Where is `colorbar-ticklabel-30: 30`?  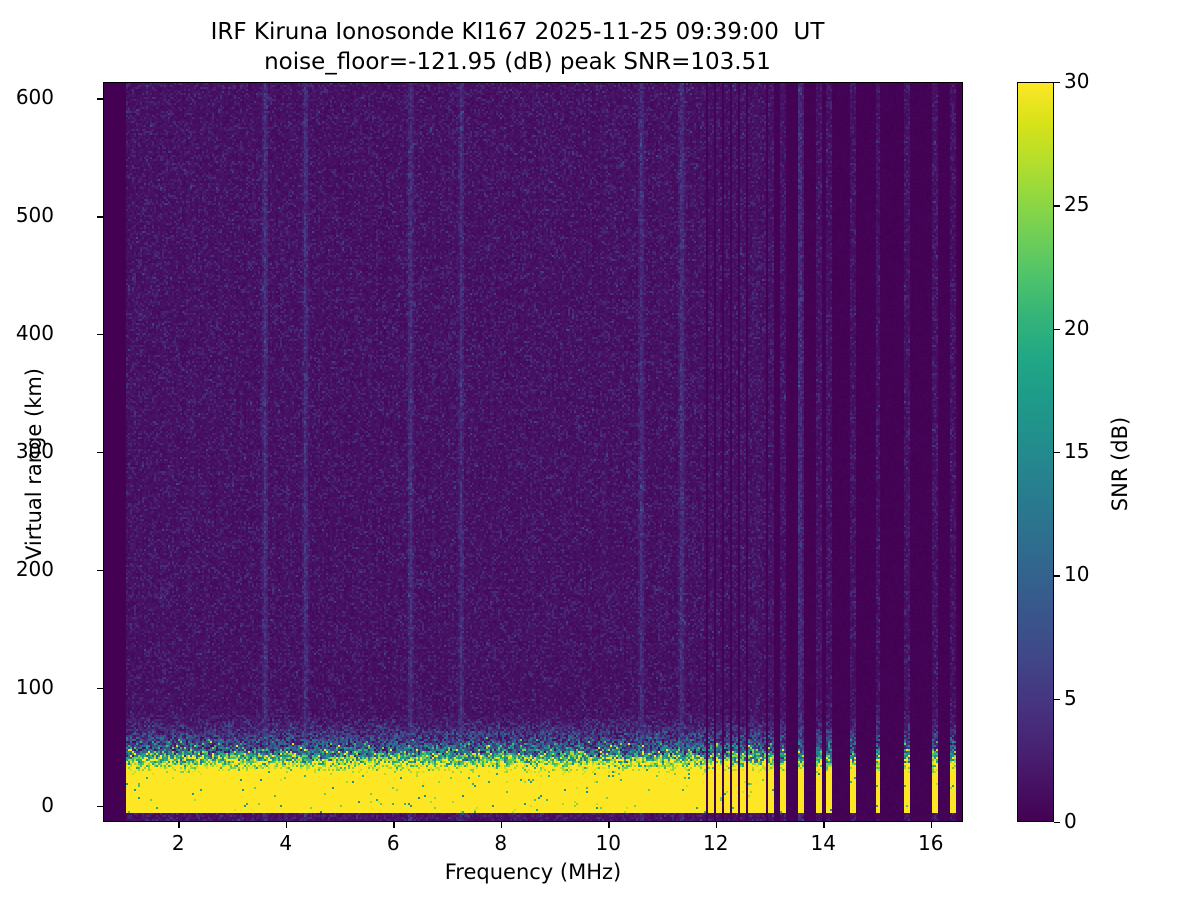
colorbar-ticklabel-30: 30 is located at coordinates (1077, 81).